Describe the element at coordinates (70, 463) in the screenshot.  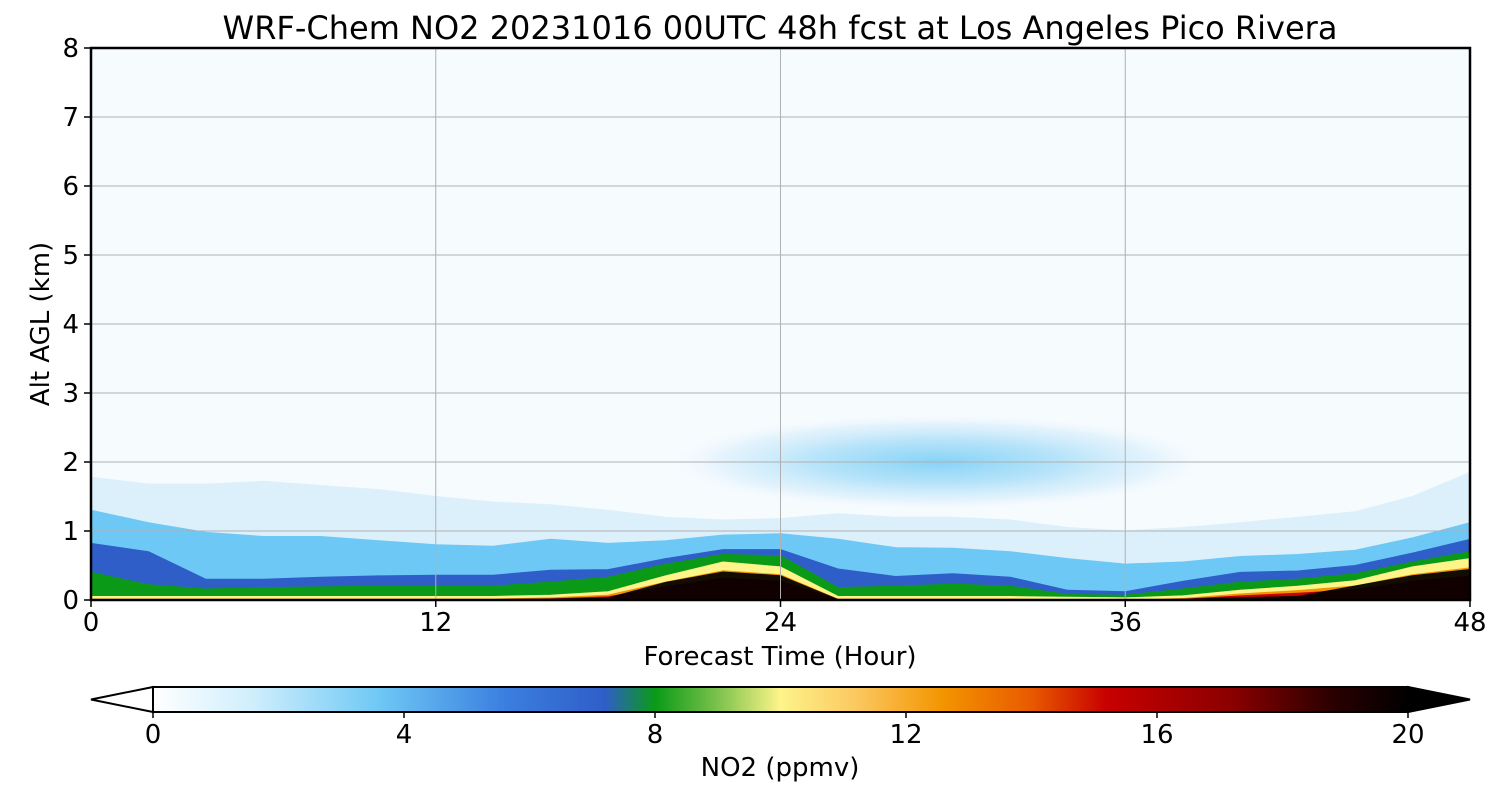
I see `y-tick-label: 2` at that location.